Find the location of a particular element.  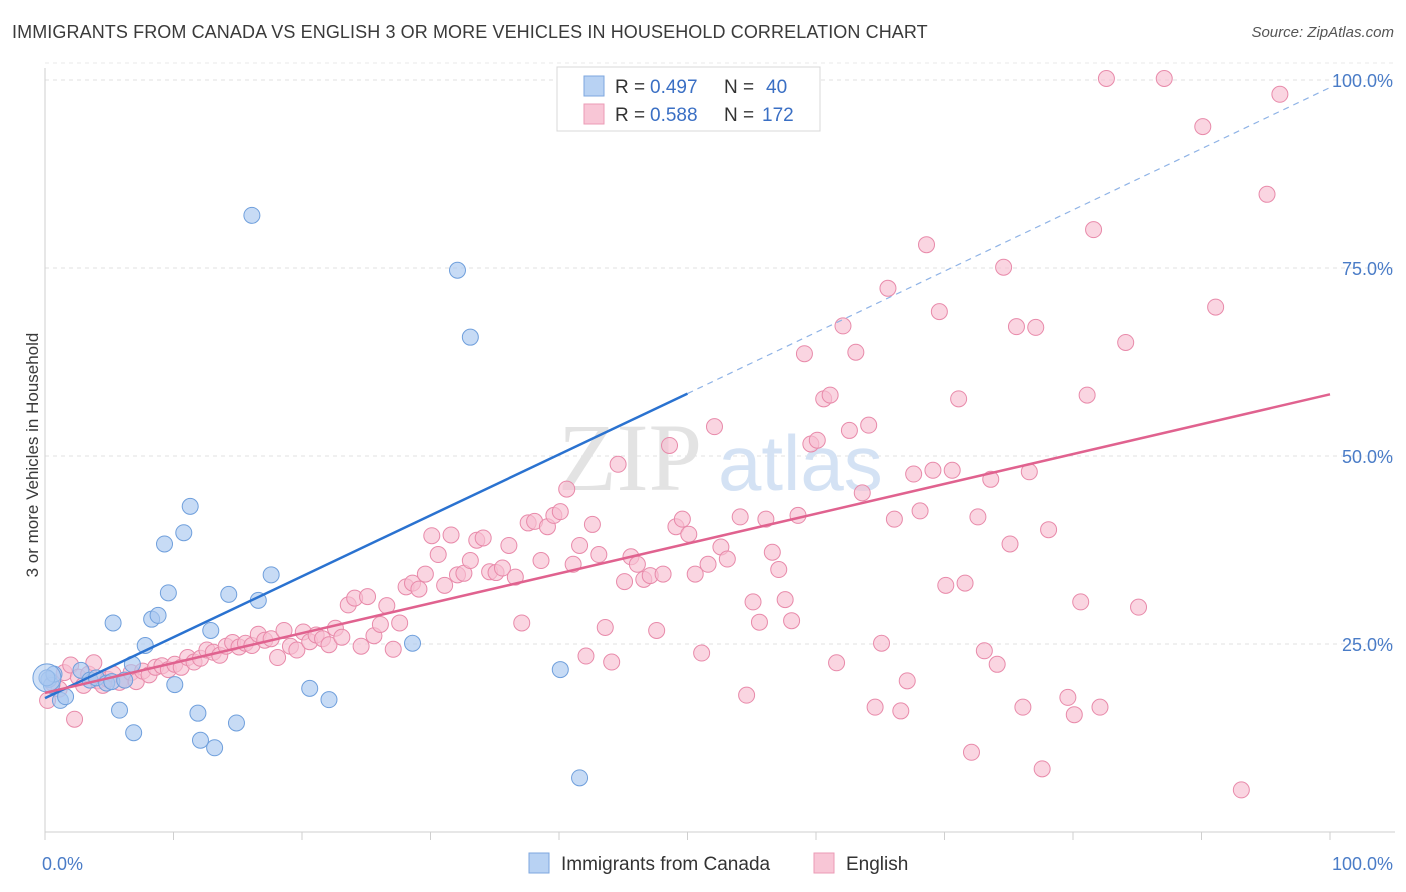

y-axis-label: 3 or more Vehicles in Household is located at coordinates (32, 455).